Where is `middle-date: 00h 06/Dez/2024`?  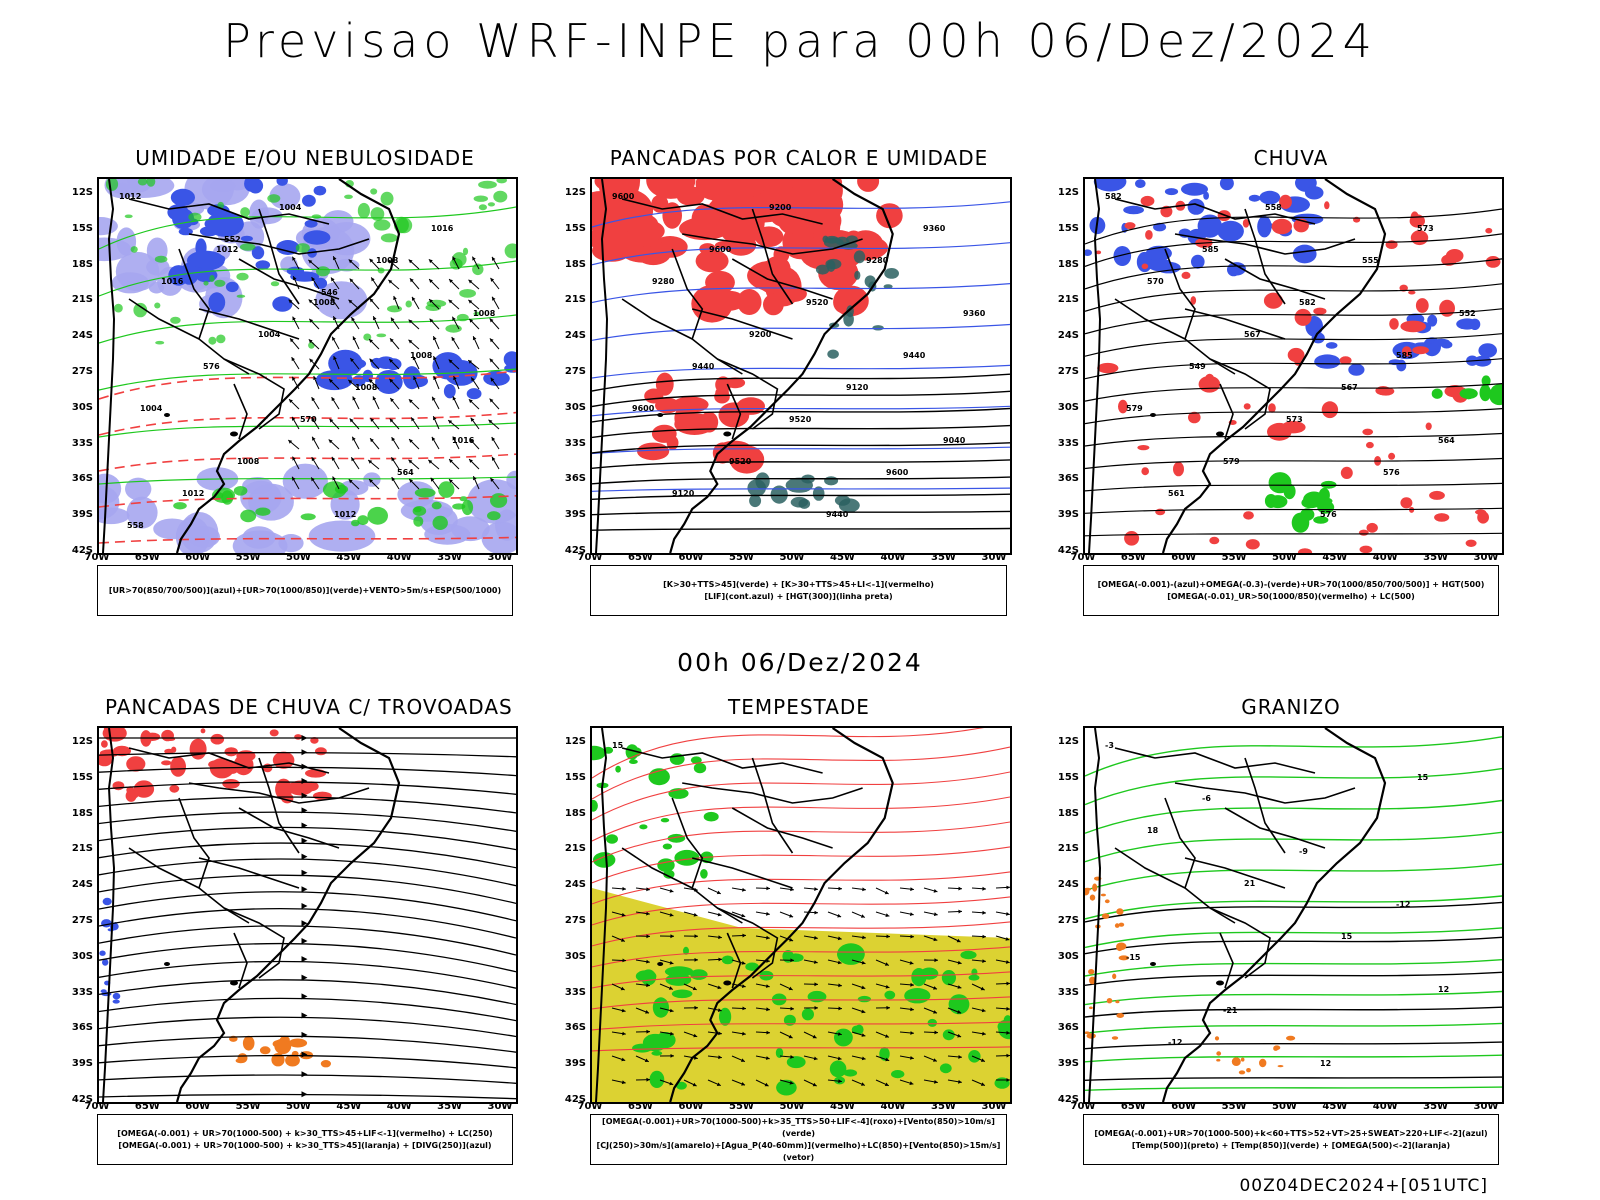
middle-date: 00h 06/Dez/2024 is located at coordinates (800, 662).